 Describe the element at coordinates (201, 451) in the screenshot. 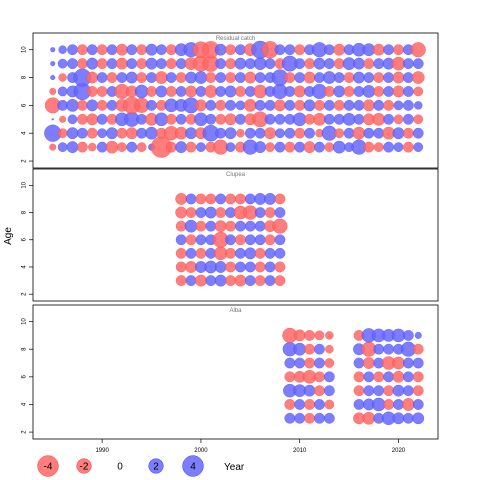

I see `x-tick-label: 2000` at that location.